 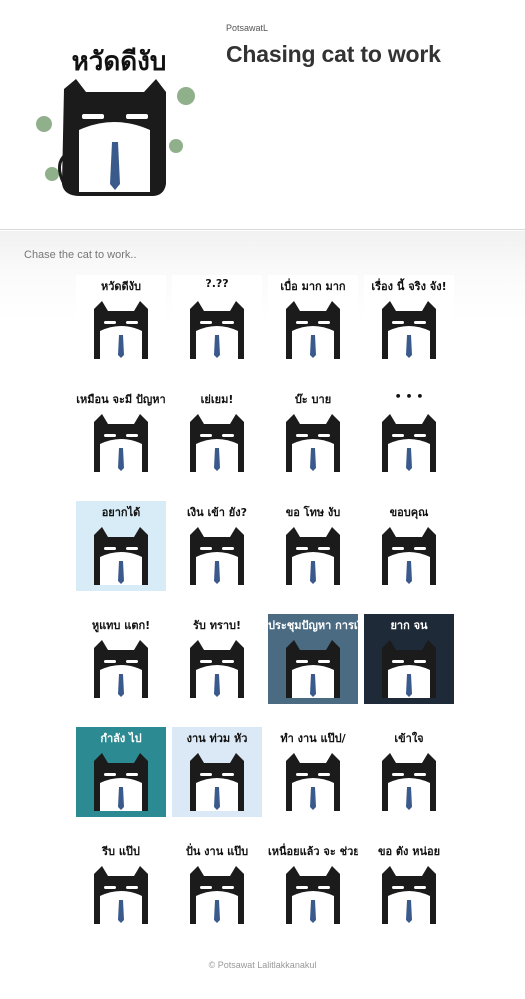 I want to click on sticker-item: เบื่อ มาก มาก, so click(x=313, y=320).